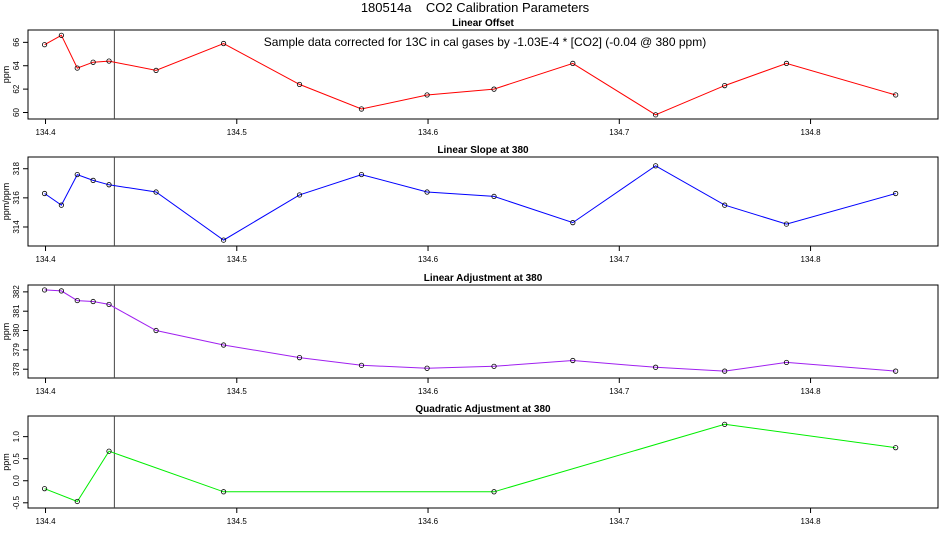  Describe the element at coordinates (16, 292) in the screenshot. I see `y-tick-label: 382` at that location.